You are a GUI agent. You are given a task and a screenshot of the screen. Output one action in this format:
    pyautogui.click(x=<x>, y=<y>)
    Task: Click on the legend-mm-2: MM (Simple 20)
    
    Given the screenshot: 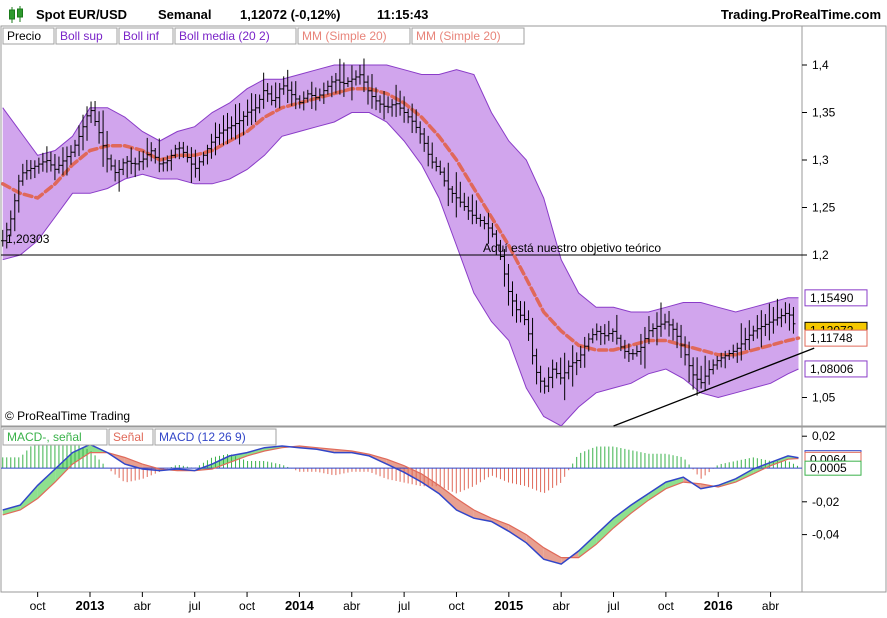 What is the action you would take?
    pyautogui.click(x=458, y=36)
    